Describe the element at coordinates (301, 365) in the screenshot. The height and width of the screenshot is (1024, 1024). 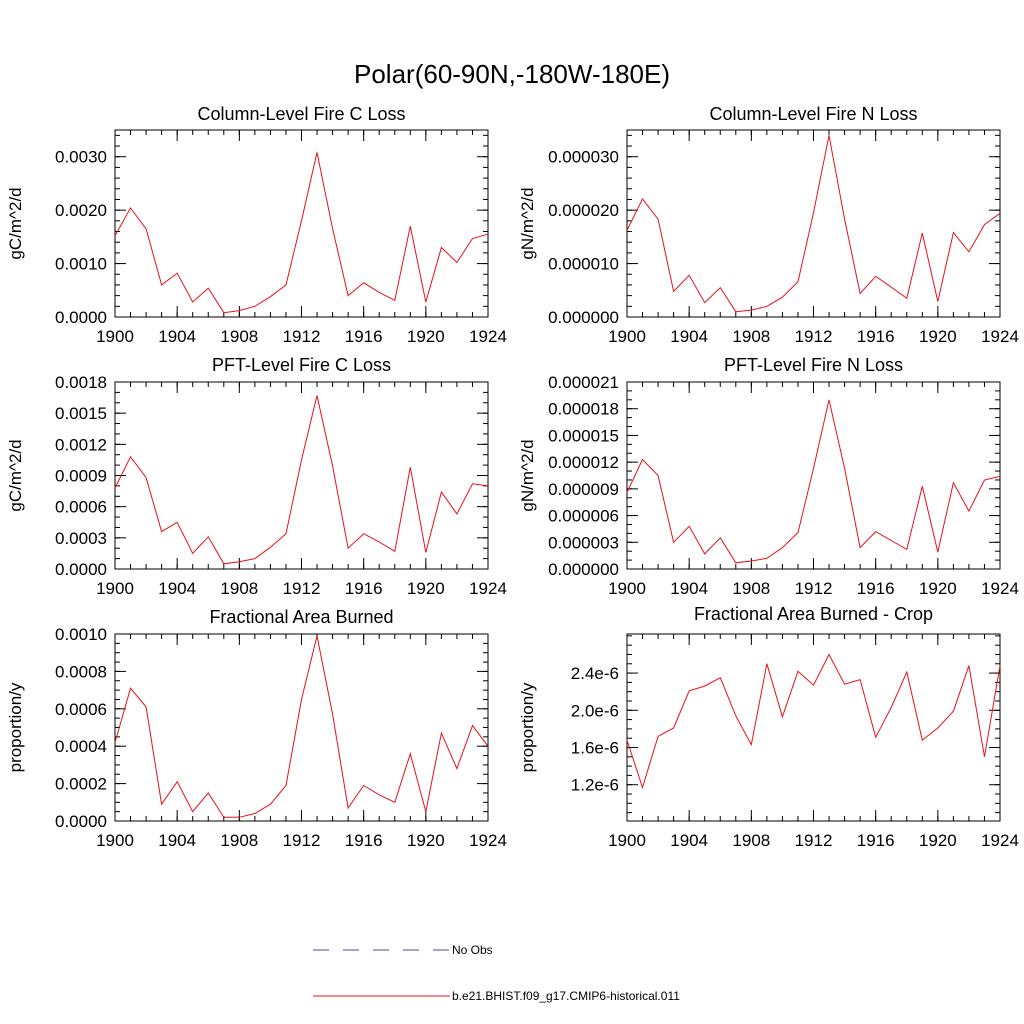
I see `panel-title: PFT-Level Fire C Loss` at that location.